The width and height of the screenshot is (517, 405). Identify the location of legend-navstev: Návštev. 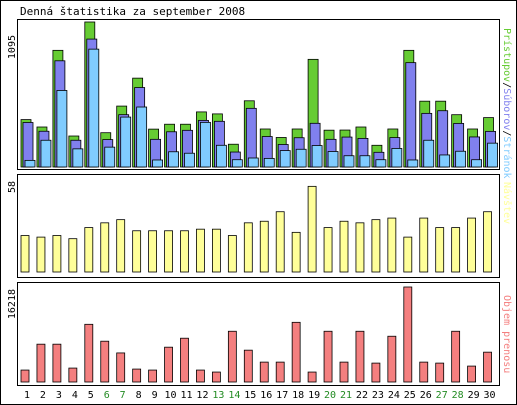
(507, 203).